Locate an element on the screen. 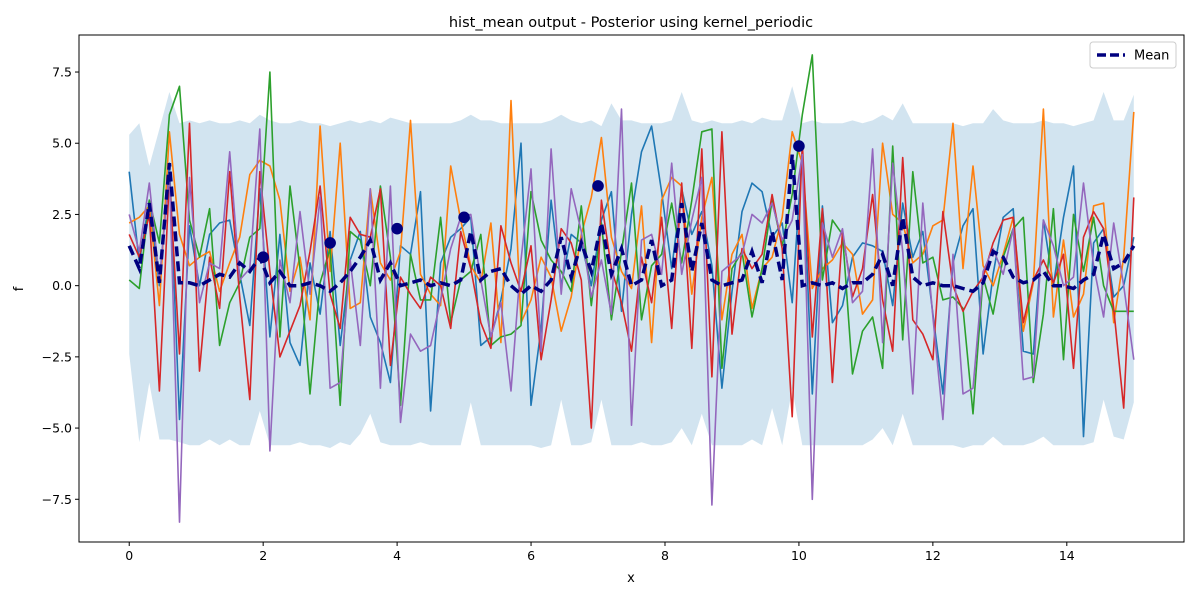  x-tick-label: 14 is located at coordinates (1067, 555).